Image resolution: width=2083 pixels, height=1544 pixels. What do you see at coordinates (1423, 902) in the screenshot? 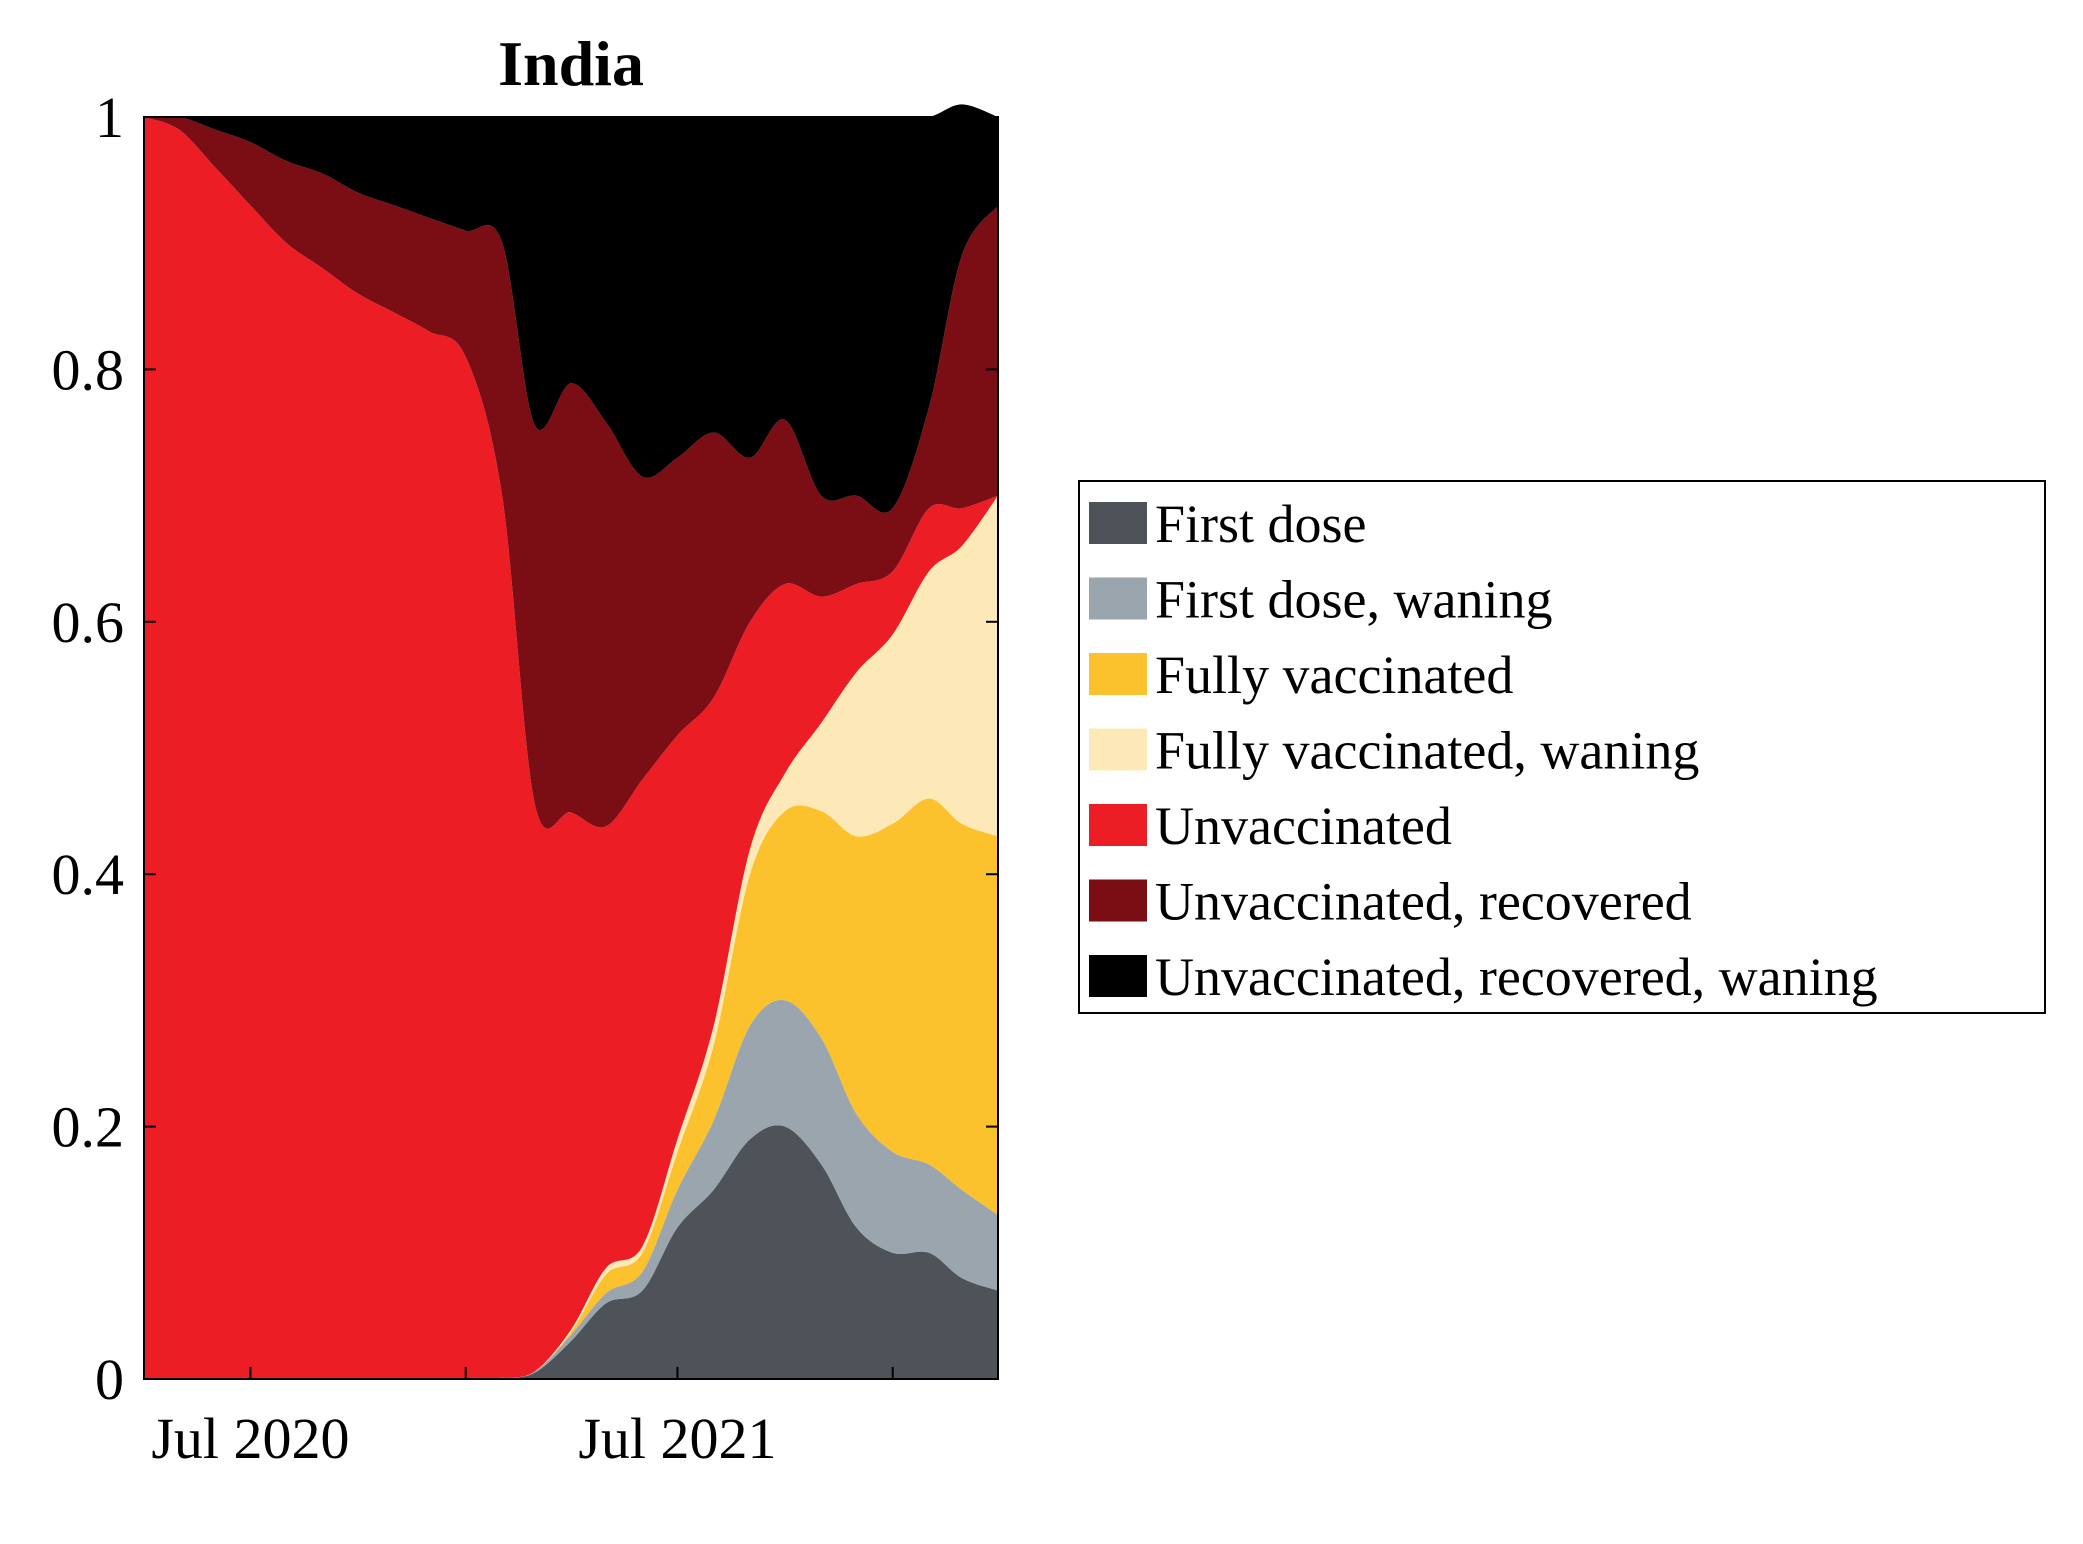
I see `legend-entry-label: Unvaccinated, recovered` at bounding box center [1423, 902].